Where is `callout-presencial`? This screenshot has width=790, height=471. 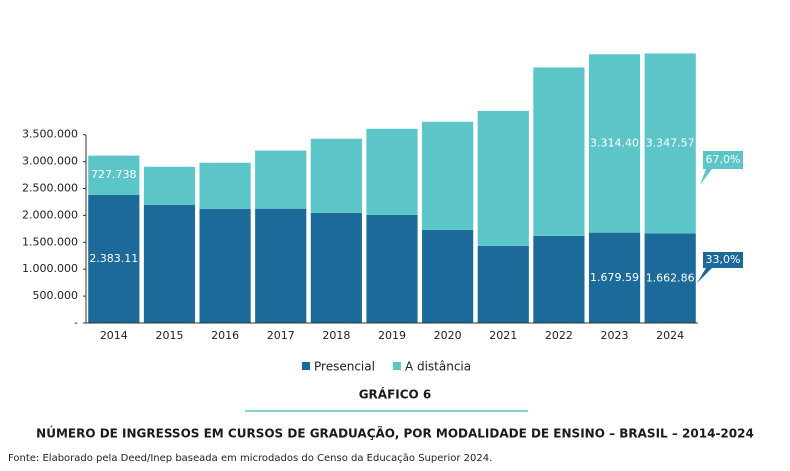 callout-presencial is located at coordinates (720, 267).